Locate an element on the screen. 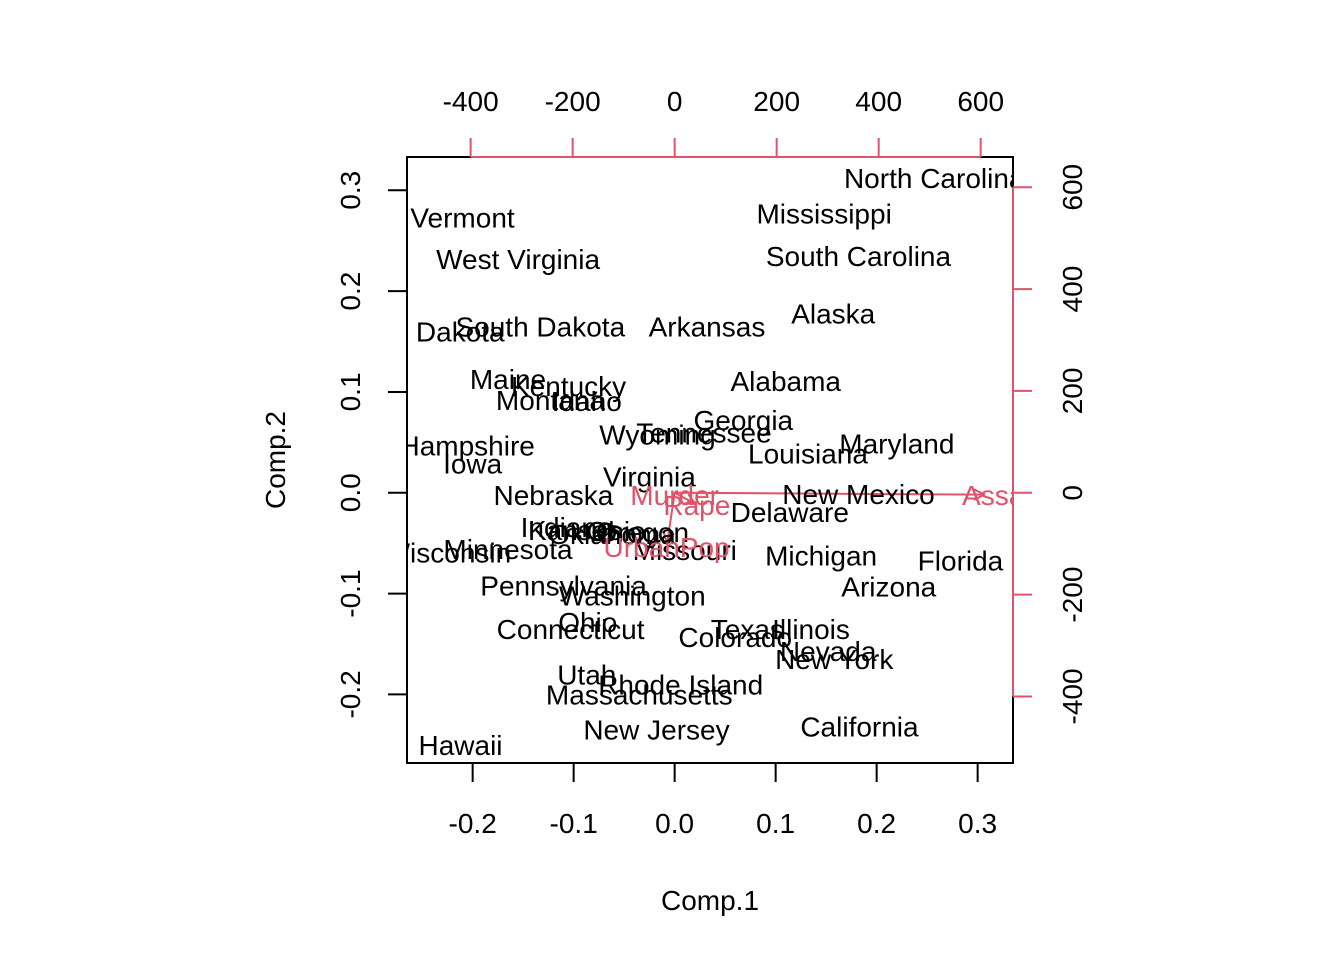 This screenshot has height=960, width=1344. state-label: Hawaii is located at coordinates (461, 745).